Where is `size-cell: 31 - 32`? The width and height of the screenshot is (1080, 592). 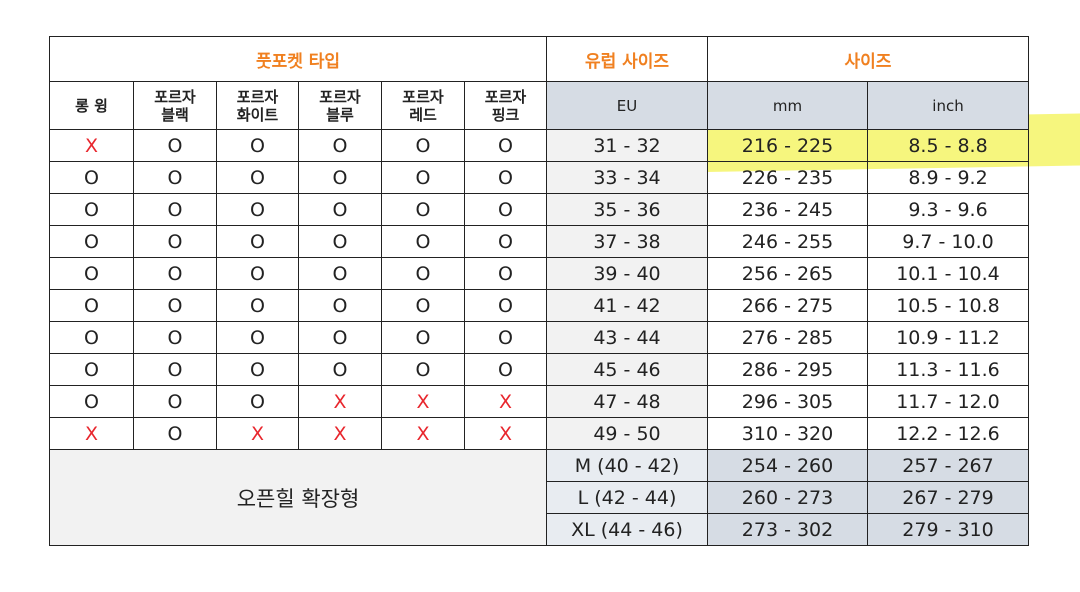
size-cell: 31 - 32 is located at coordinates (627, 145).